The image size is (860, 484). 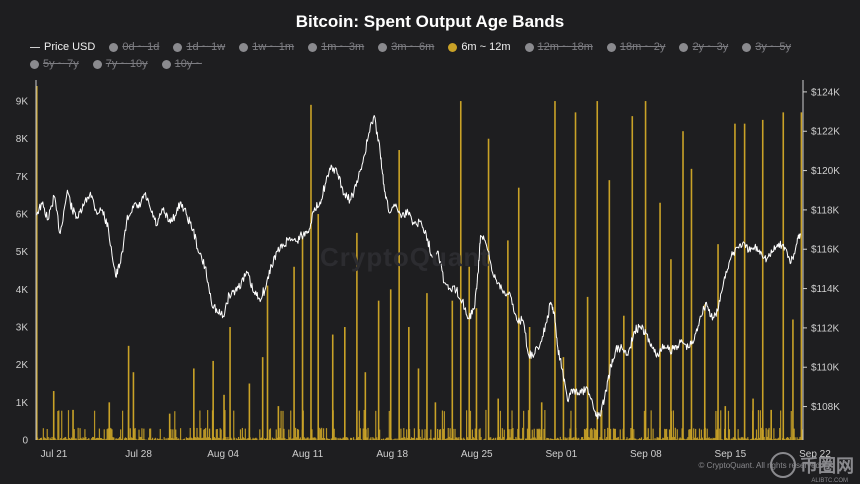 What do you see at coordinates (181, 64) in the screenshot?
I see `legend-item: 10y ~` at bounding box center [181, 64].